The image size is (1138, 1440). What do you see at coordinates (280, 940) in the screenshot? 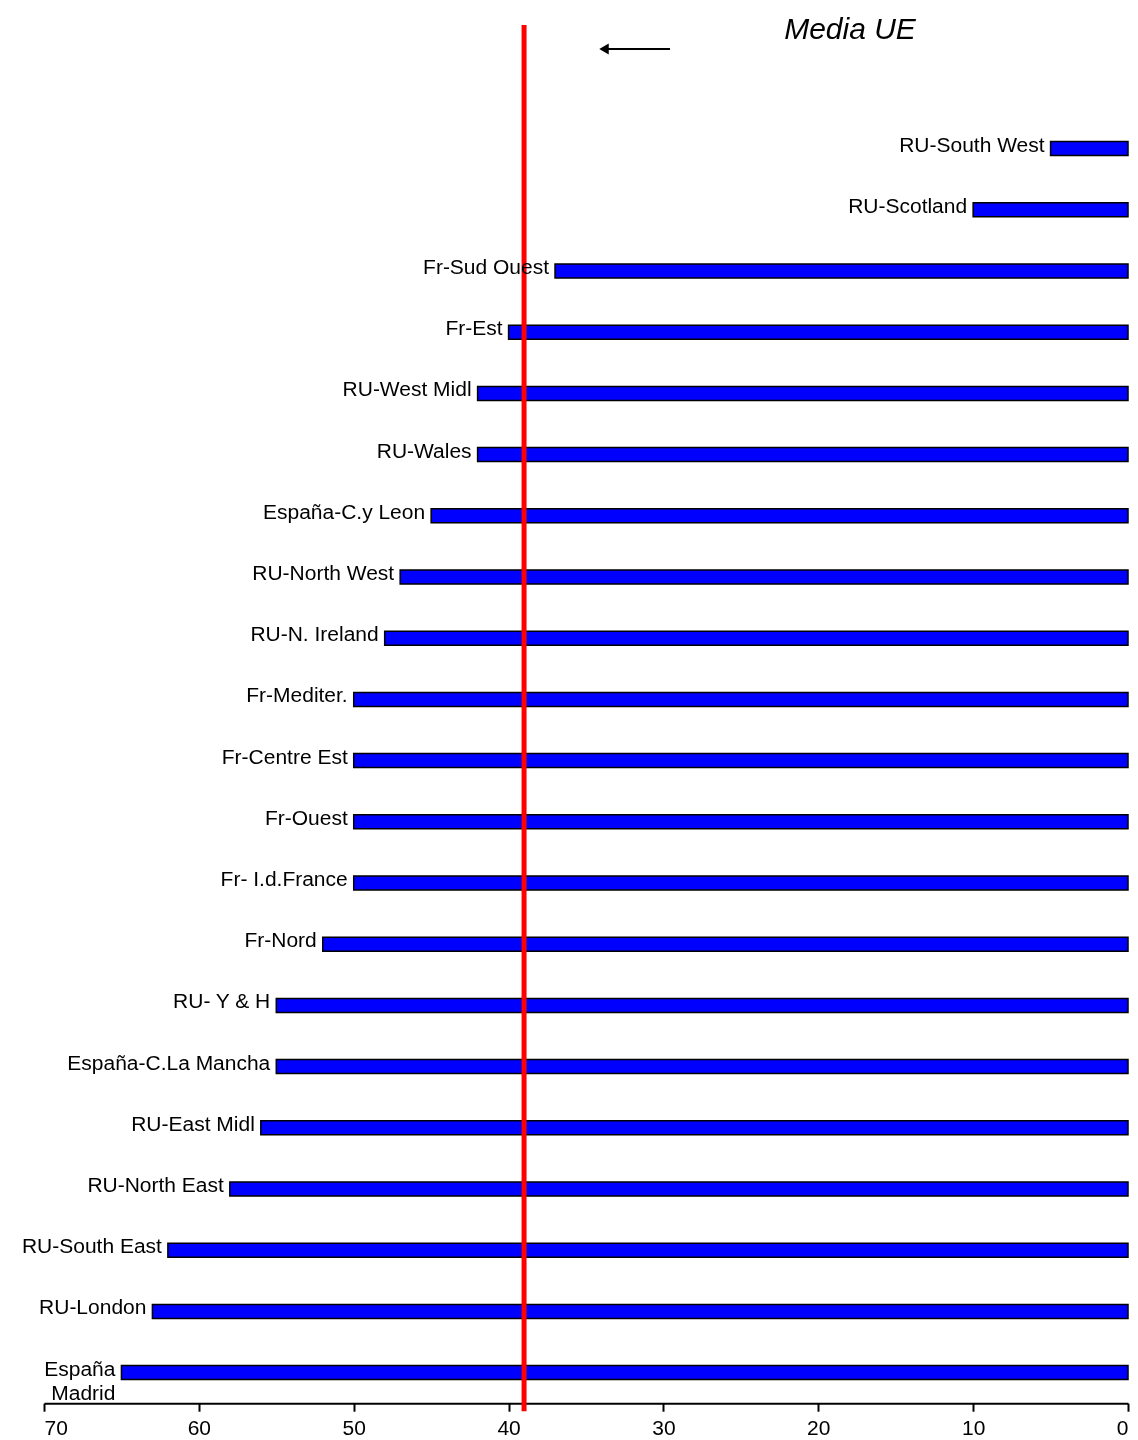
I see `y-tick-label: Fr-Nord` at bounding box center [280, 940].